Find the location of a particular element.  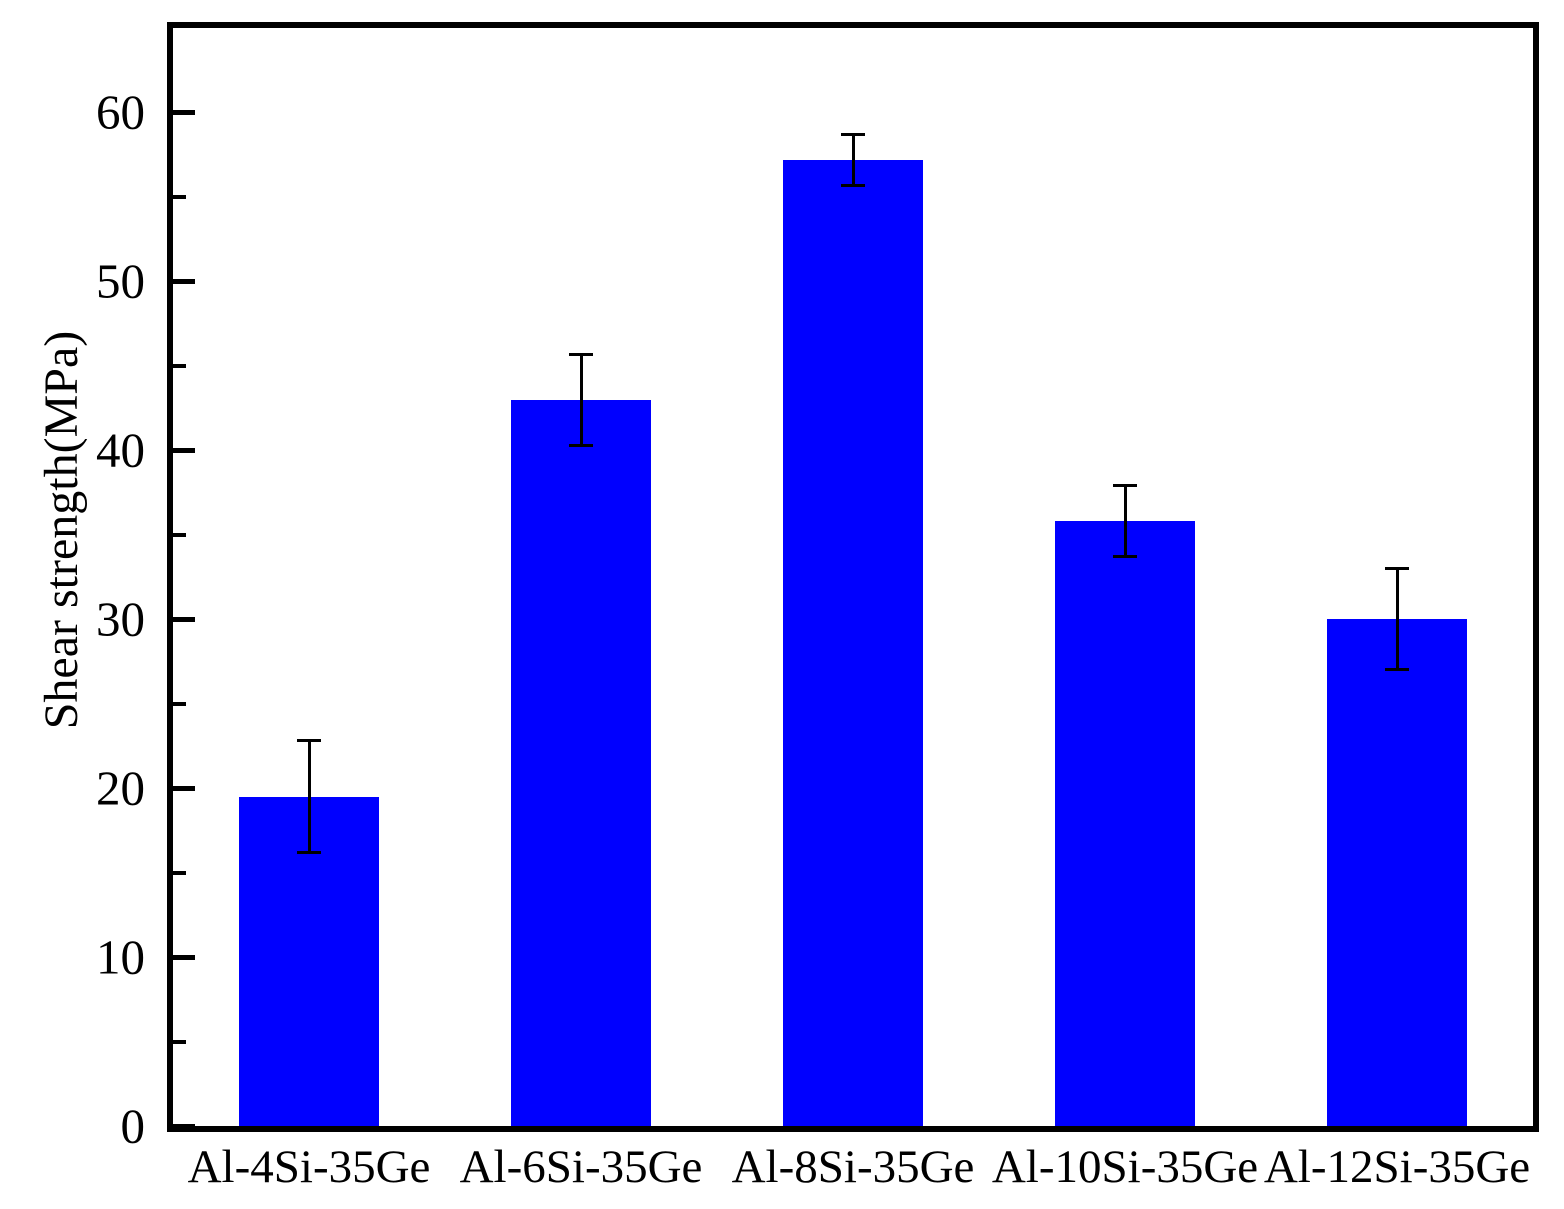

x-category-label: Al-12Si-35Ge is located at coordinates (1397, 1167).